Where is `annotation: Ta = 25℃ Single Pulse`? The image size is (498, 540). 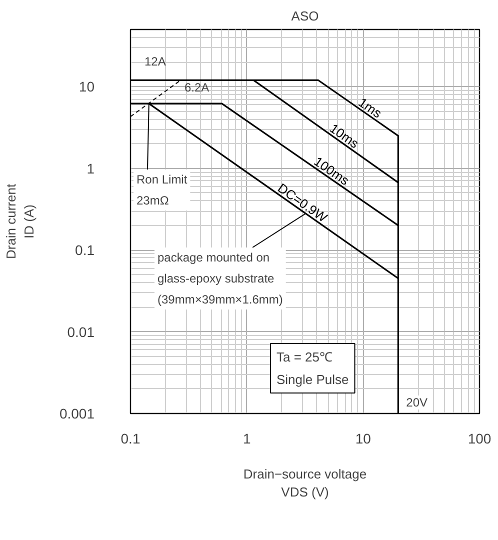
annotation: Ta = 25℃ Single Pulse is located at coordinates (312, 368).